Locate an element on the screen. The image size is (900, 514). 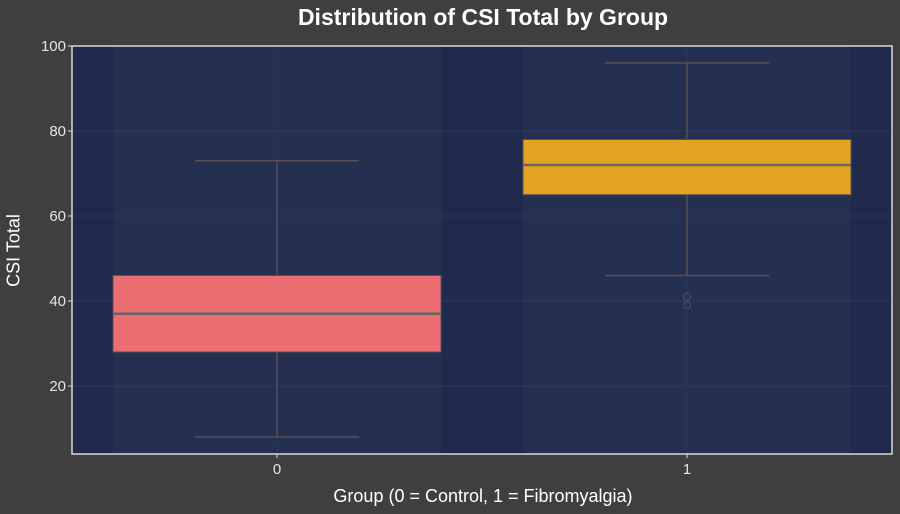
x-tick-label: 0 is located at coordinates (277, 469).